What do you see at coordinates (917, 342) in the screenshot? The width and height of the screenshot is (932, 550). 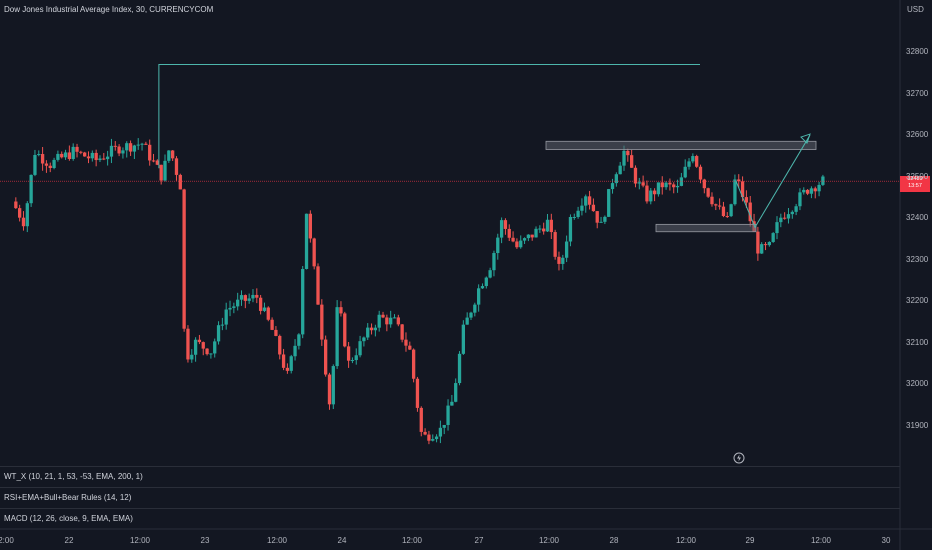 I see `y-tick-label: 32100` at bounding box center [917, 342].